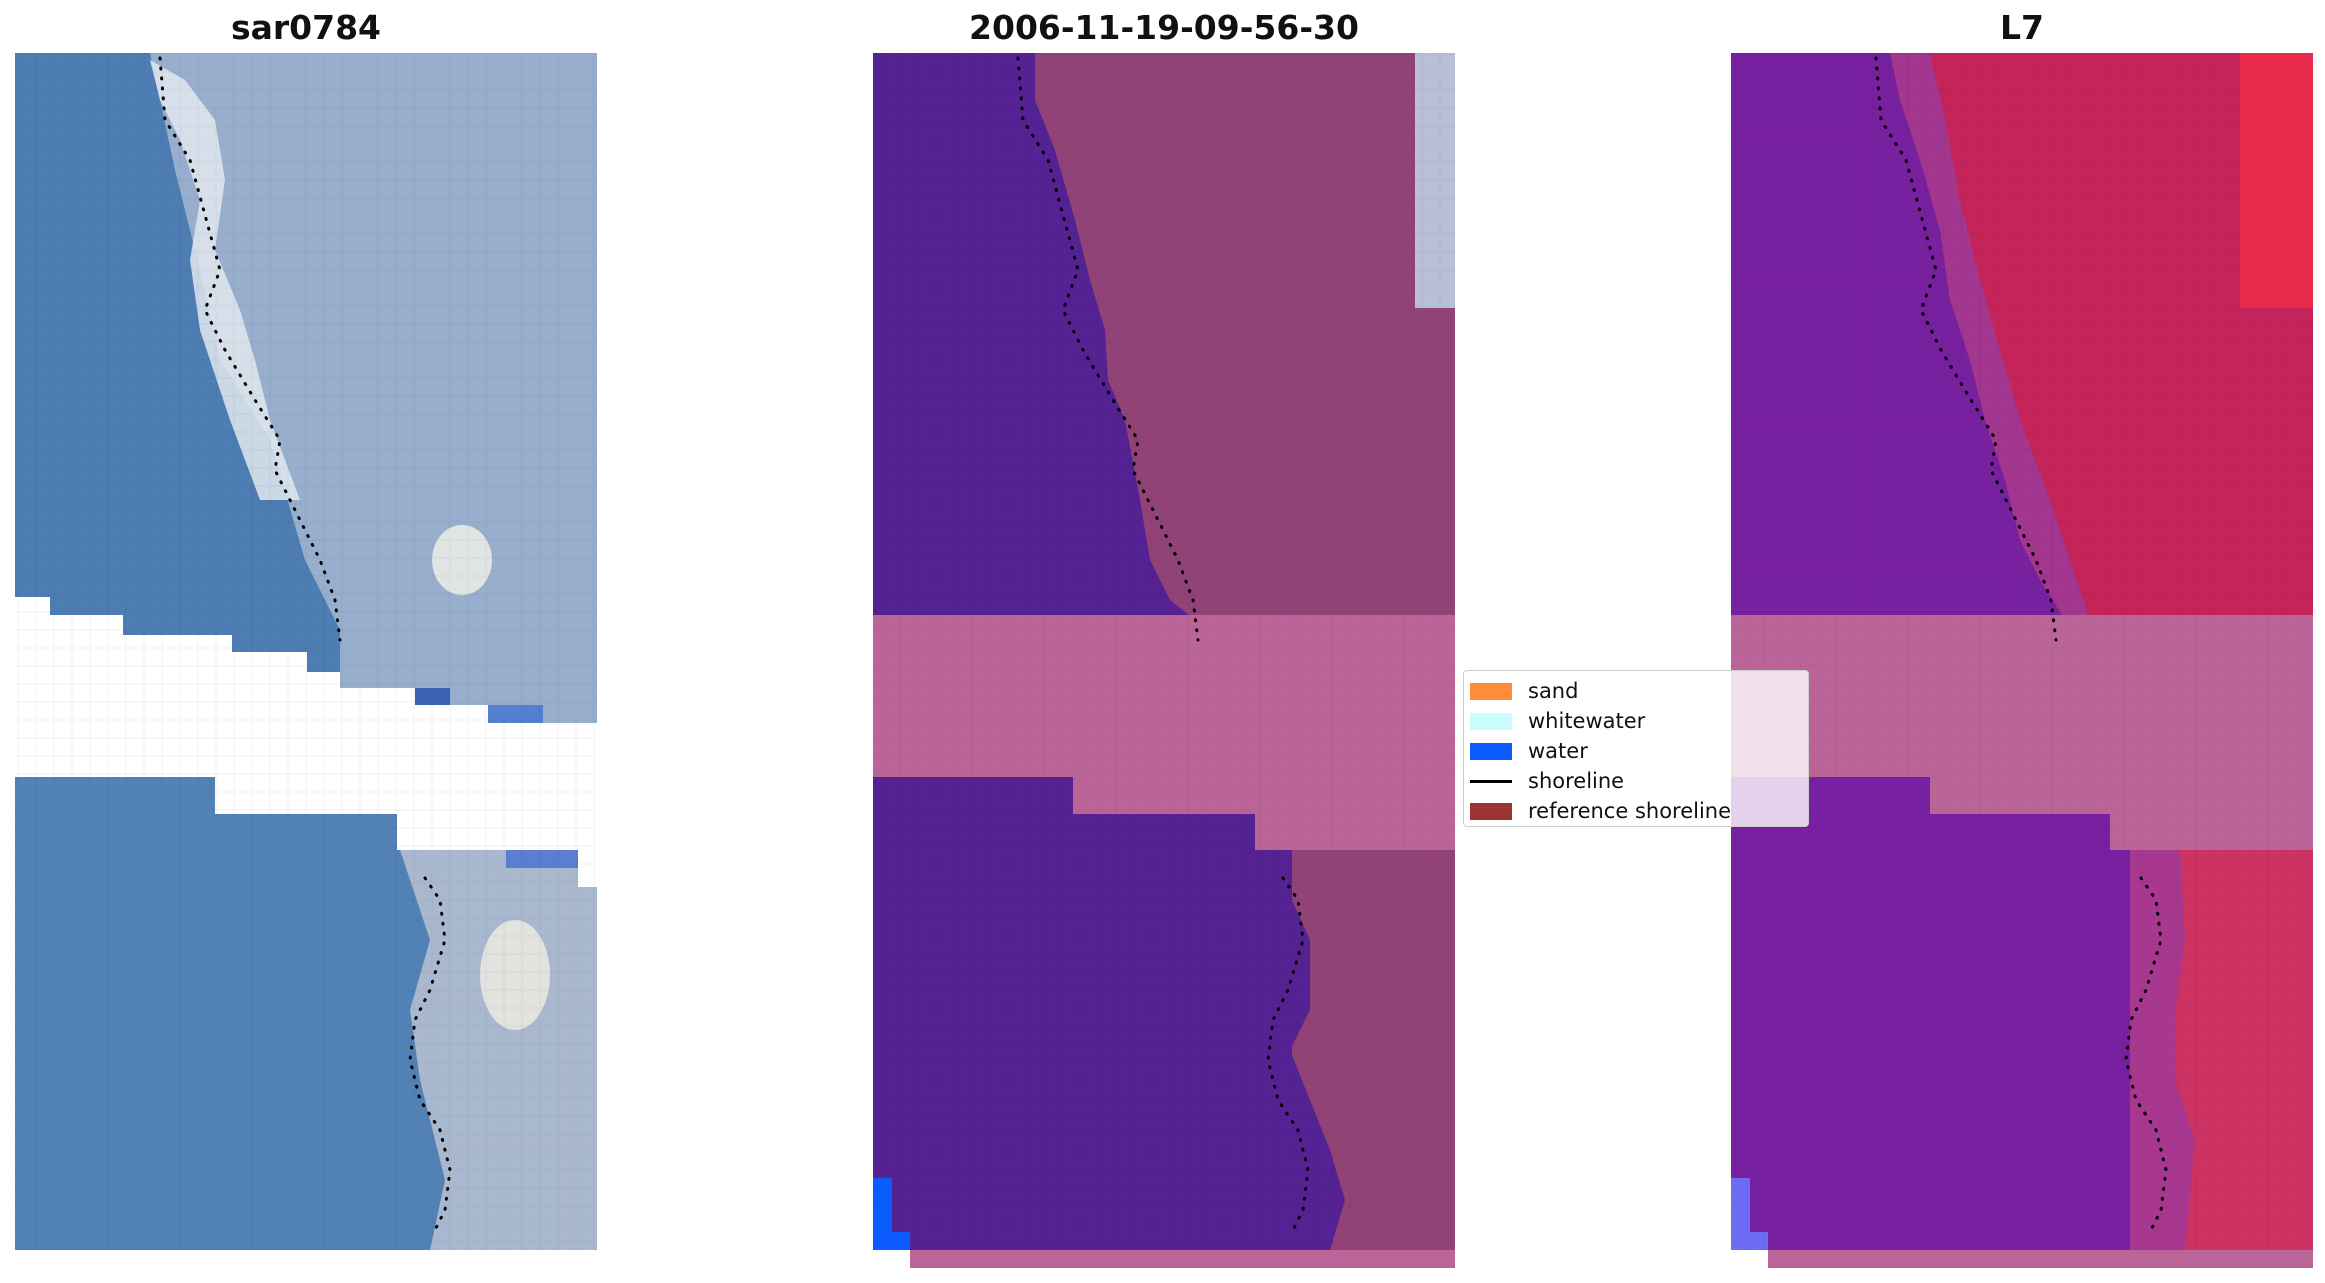 The image size is (2325, 1283). What do you see at coordinates (1576, 781) in the screenshot?
I see `legend-label-shoreline: shoreline` at bounding box center [1576, 781].